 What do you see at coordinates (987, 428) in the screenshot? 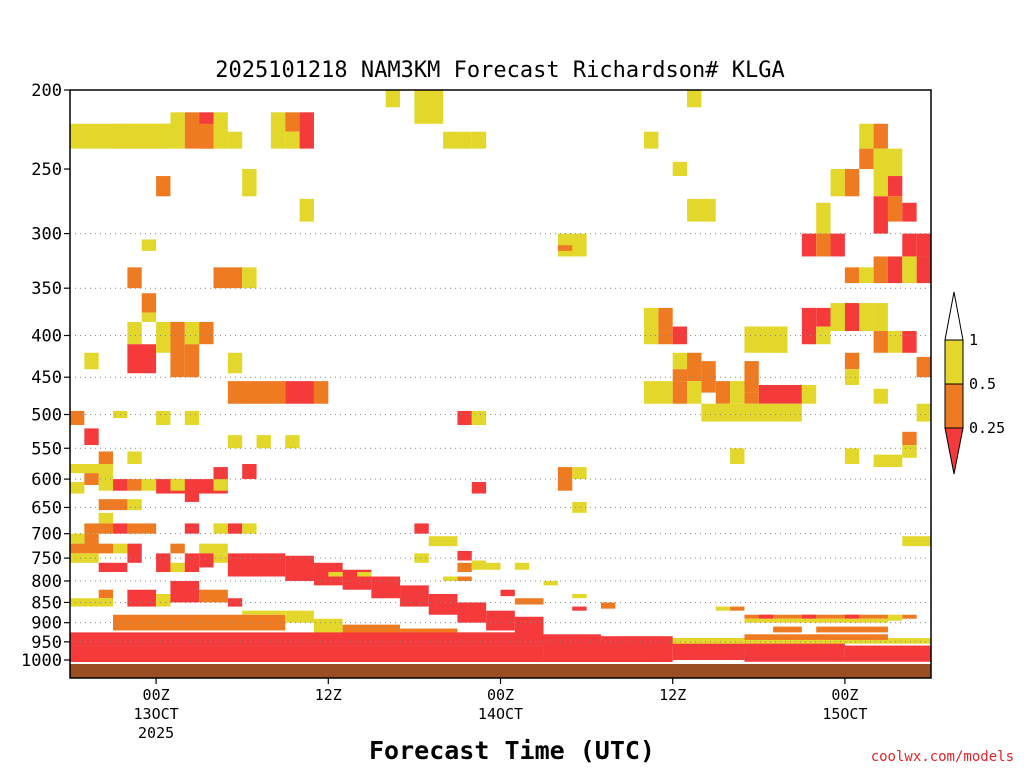
I see `colorbar-tick-label: 0.25` at bounding box center [987, 428].